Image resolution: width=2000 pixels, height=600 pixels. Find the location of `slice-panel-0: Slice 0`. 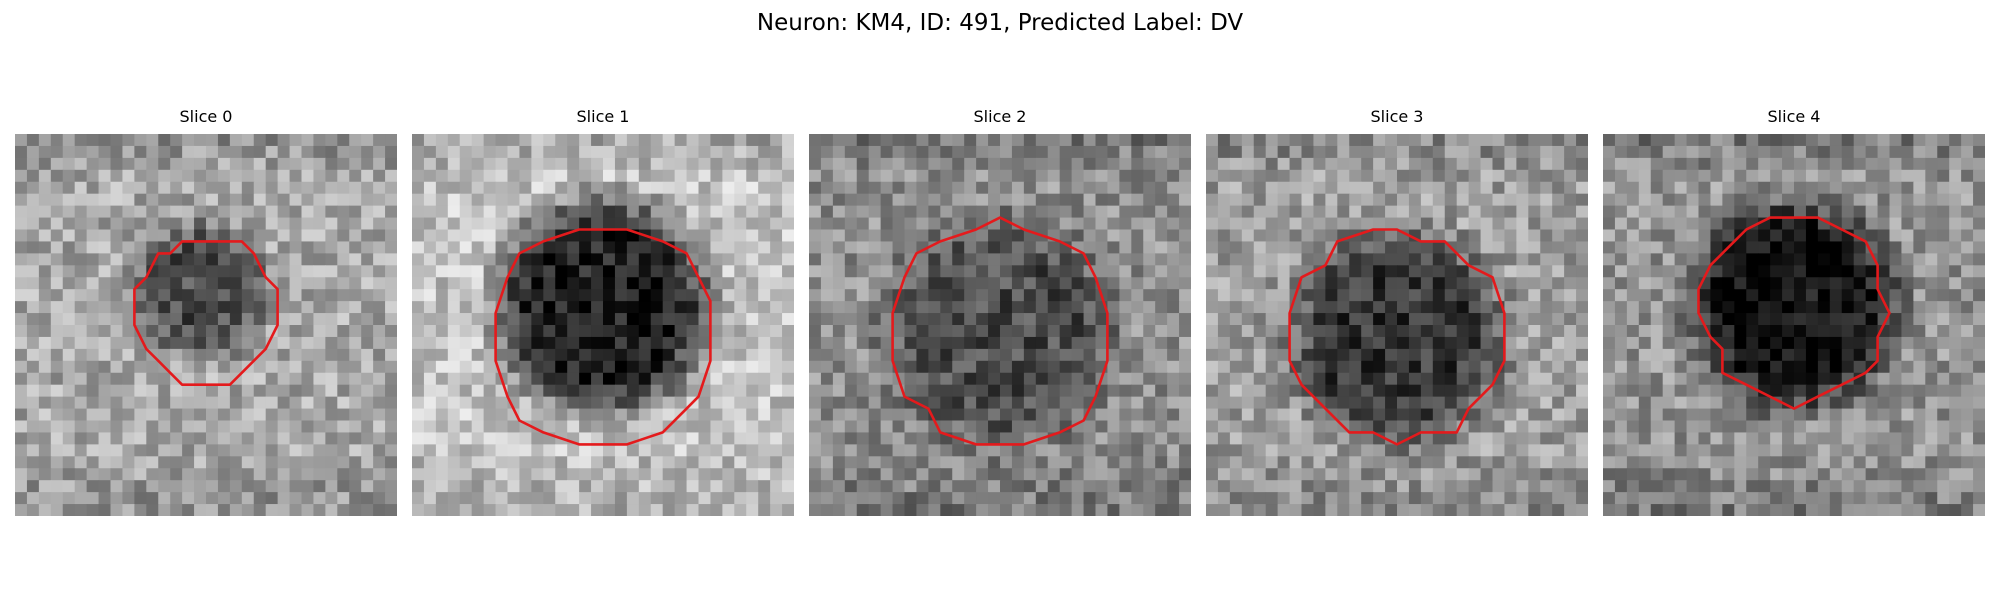

slice-panel-0: Slice 0 is located at coordinates (206, 311).